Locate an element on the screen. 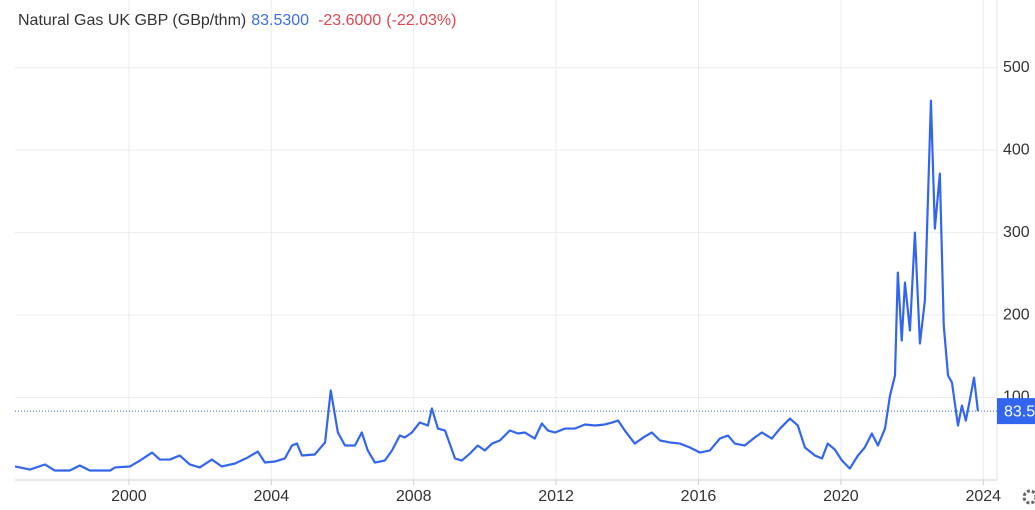 This screenshot has width=1035, height=510. settings-icon is located at coordinates (1028, 497).